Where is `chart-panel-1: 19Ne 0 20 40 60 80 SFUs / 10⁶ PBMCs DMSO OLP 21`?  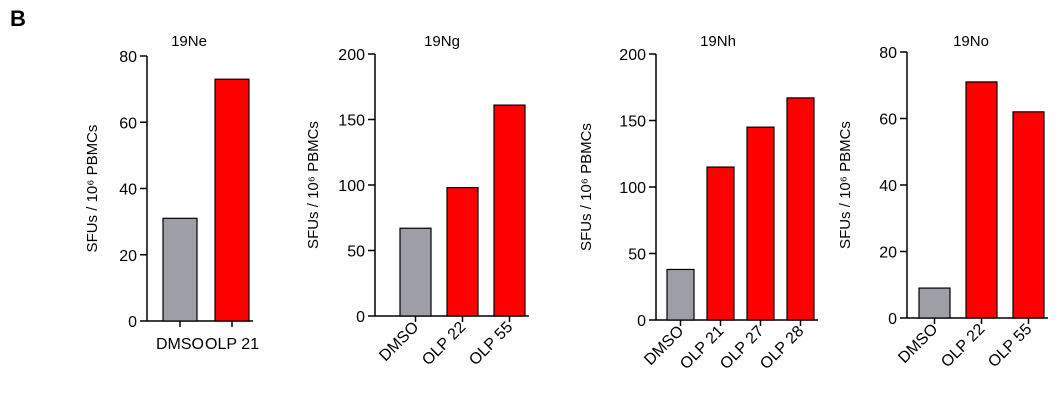
chart-panel-1: 19Ne 0 20 40 60 80 SFUs / 10⁶ PBMCs DMSO OLP 21 is located at coordinates (171, 193).